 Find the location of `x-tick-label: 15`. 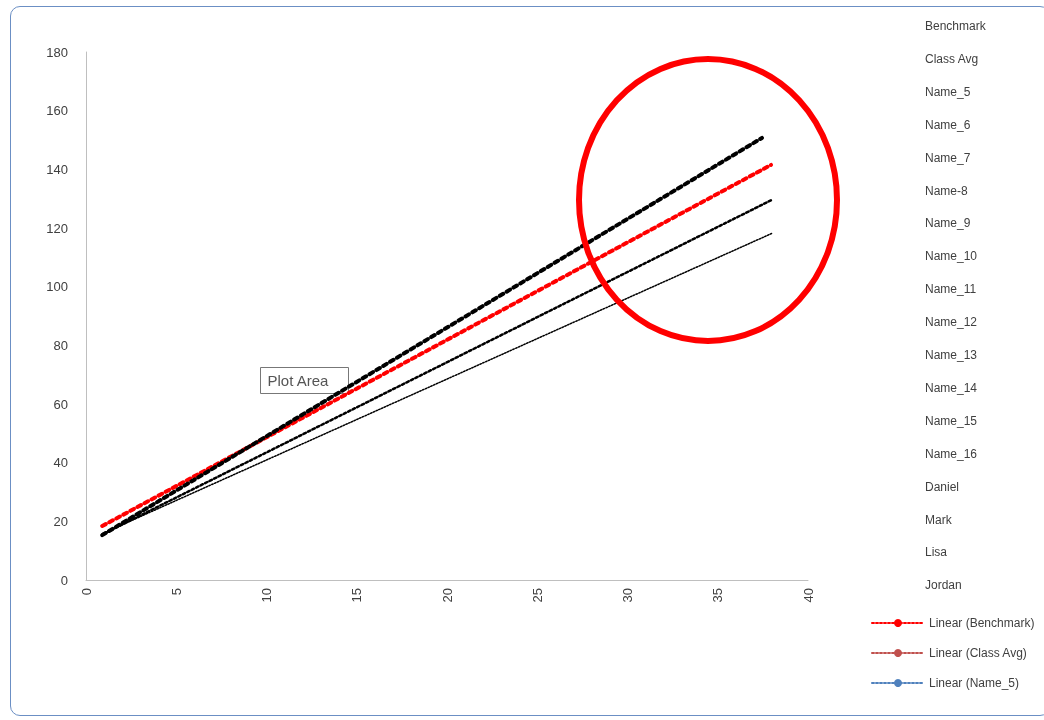

x-tick-label: 15 is located at coordinates (357, 595).